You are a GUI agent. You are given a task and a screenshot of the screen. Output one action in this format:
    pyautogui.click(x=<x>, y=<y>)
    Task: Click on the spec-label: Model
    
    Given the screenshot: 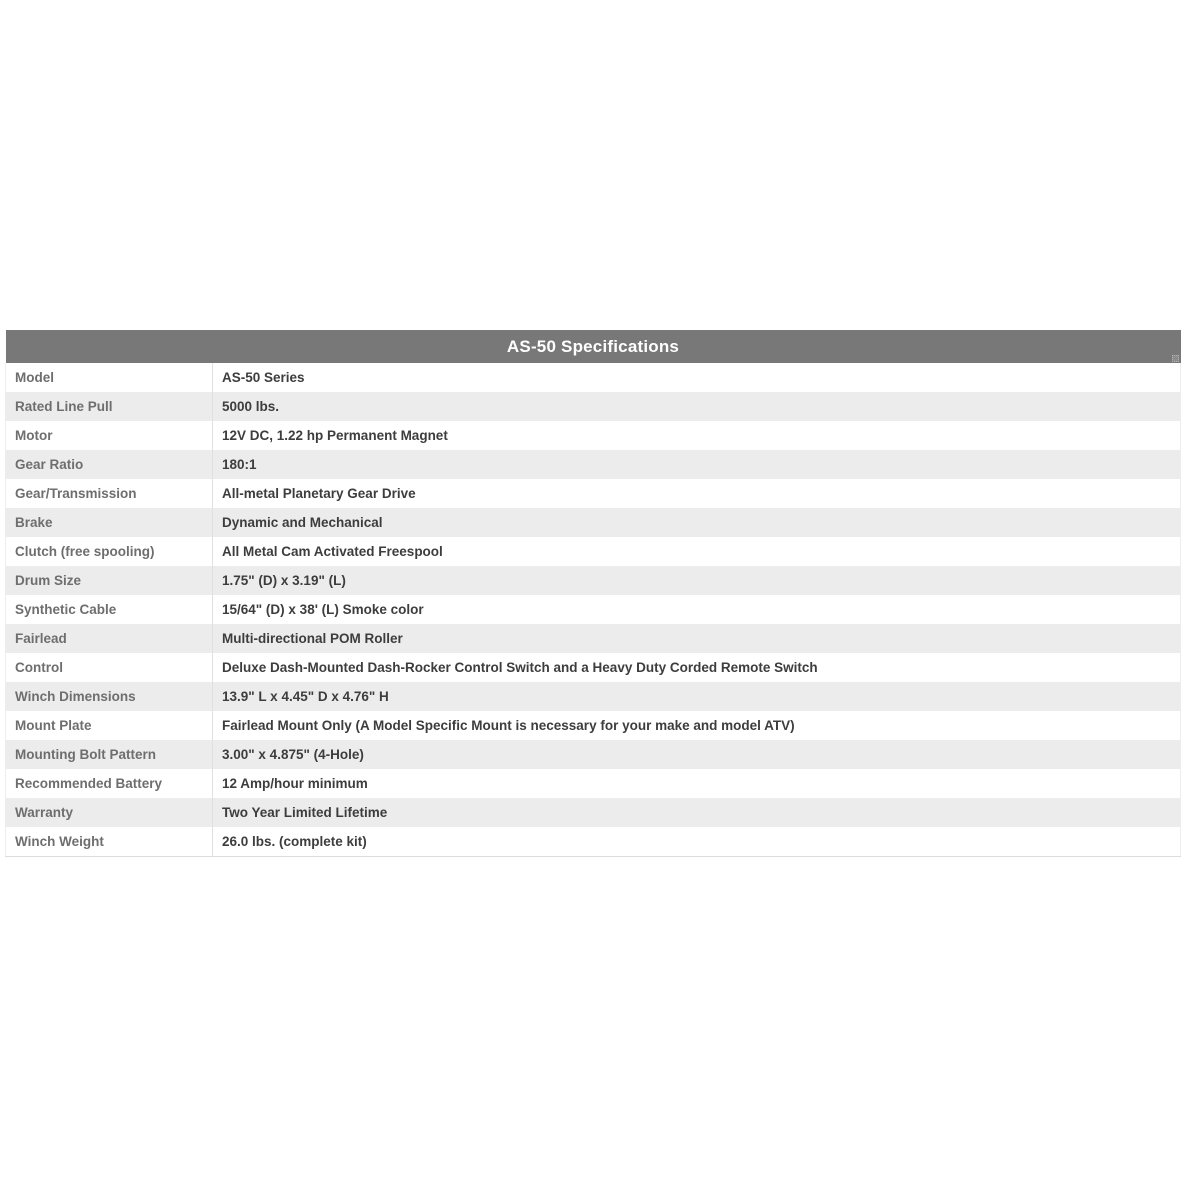 What is the action you would take?
    pyautogui.click(x=109, y=377)
    